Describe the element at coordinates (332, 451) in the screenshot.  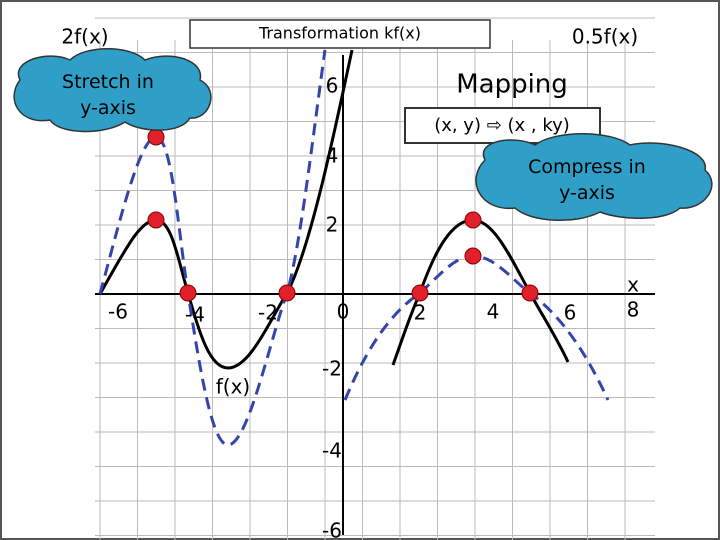
I see `y-tick-label: -4` at that location.